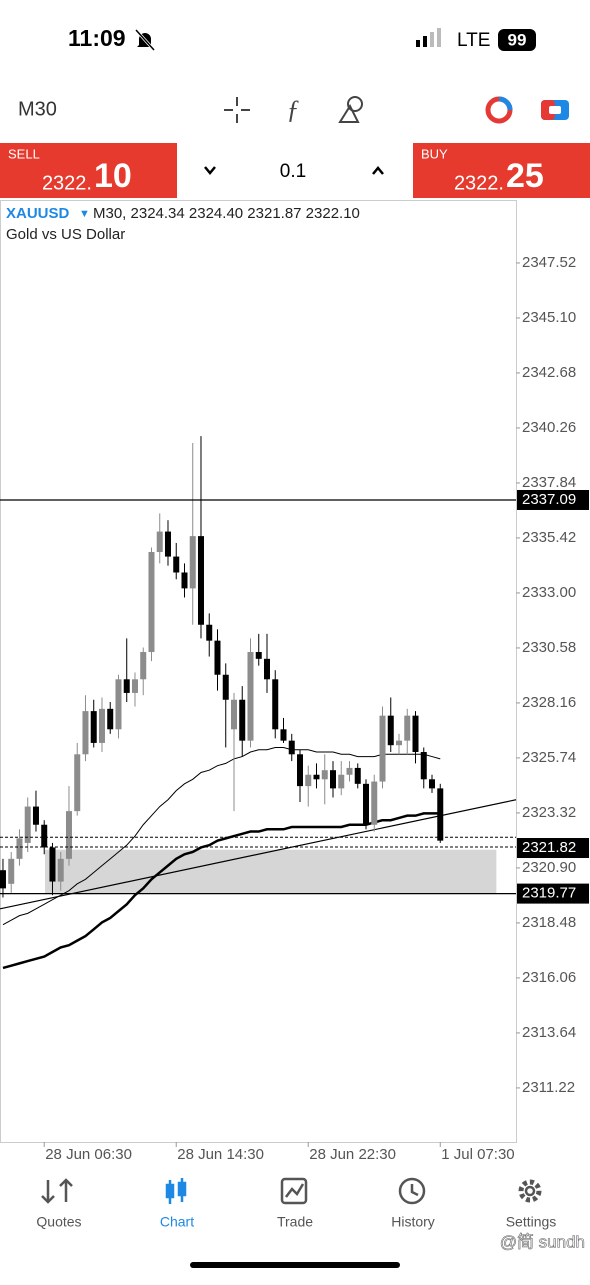 This screenshot has width=590, height=1285. I want to click on y-tick-label: 2325.74, so click(549, 757).